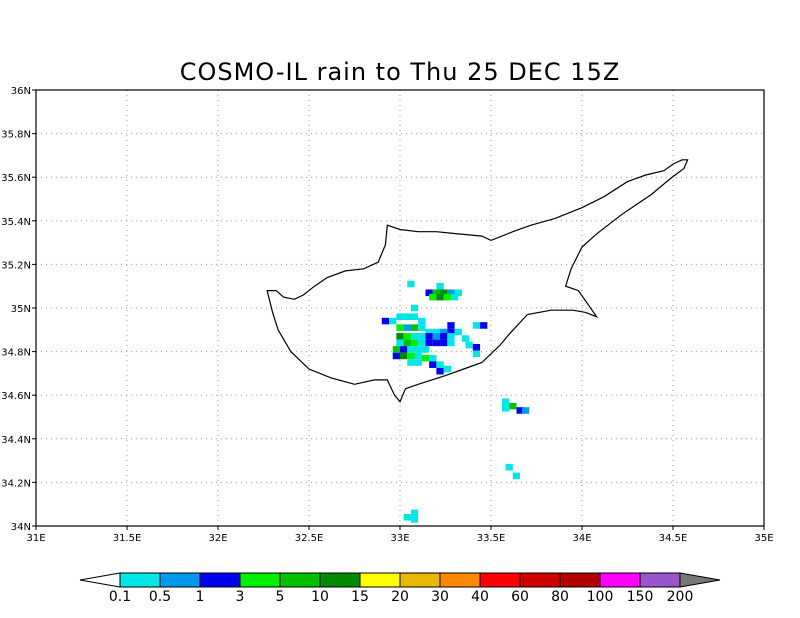  What do you see at coordinates (491, 538) in the screenshot?
I see `lon-tick-label: 33.5E` at bounding box center [491, 538].